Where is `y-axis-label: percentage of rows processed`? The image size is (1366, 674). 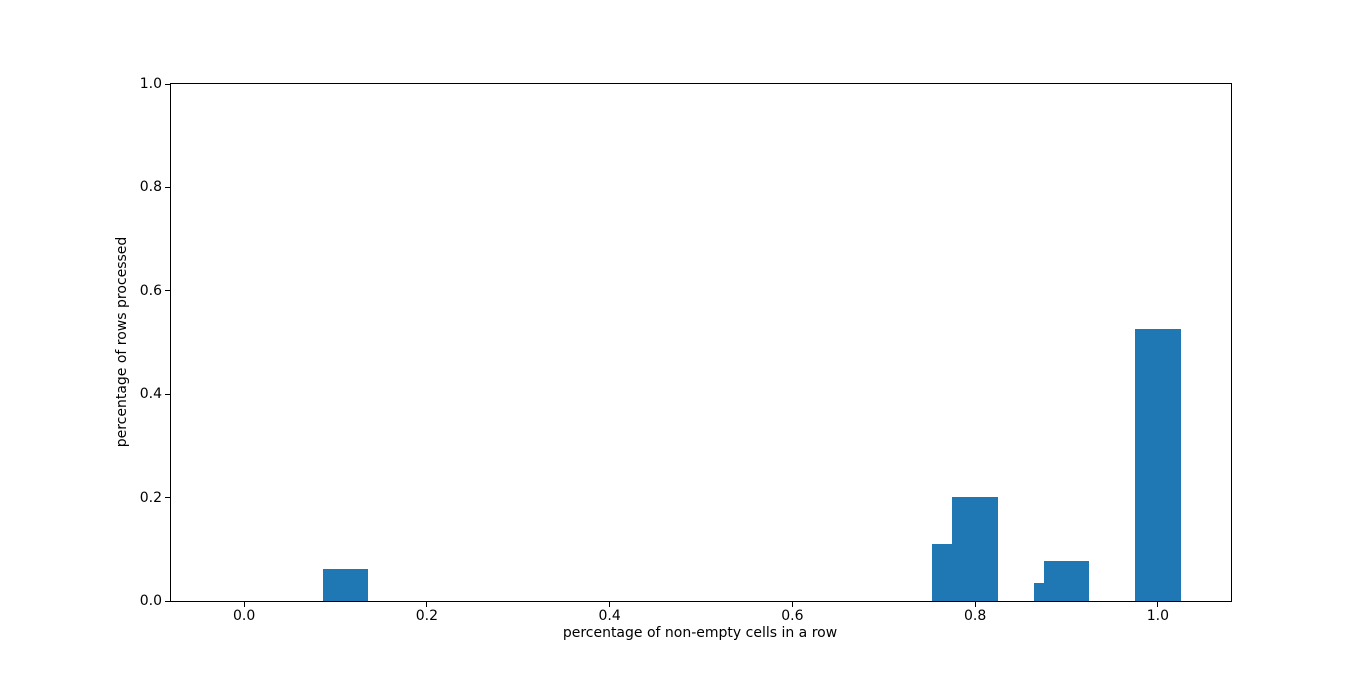 y-axis-label: percentage of rows processed is located at coordinates (122, 342).